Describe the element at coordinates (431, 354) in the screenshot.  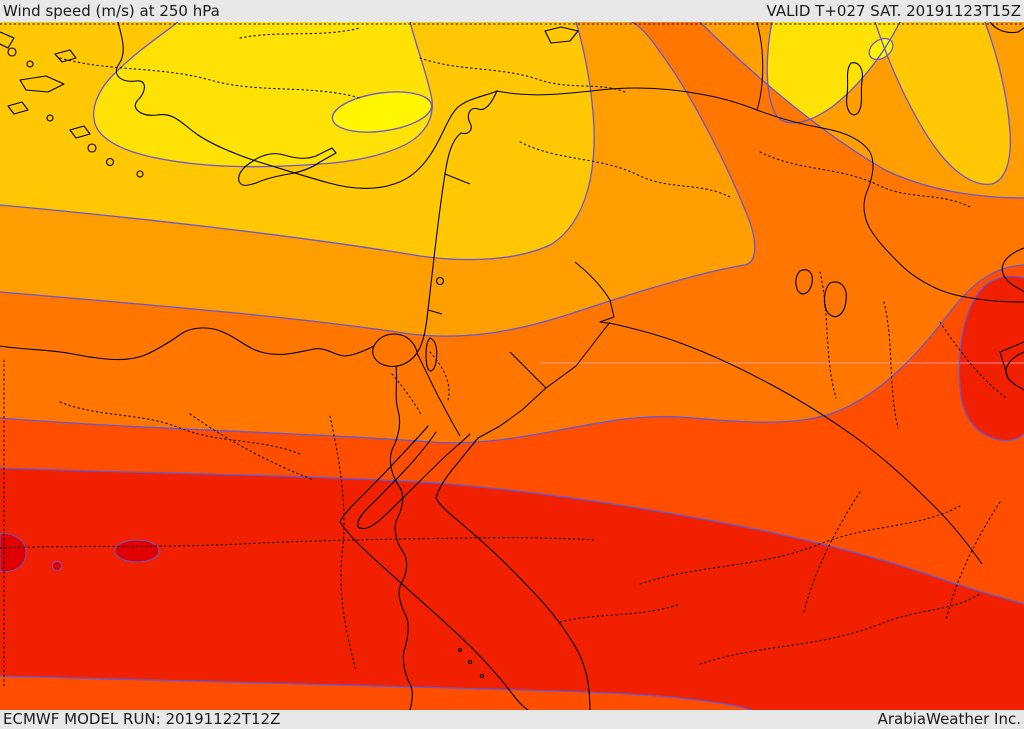
I see `dead-sea` at that location.